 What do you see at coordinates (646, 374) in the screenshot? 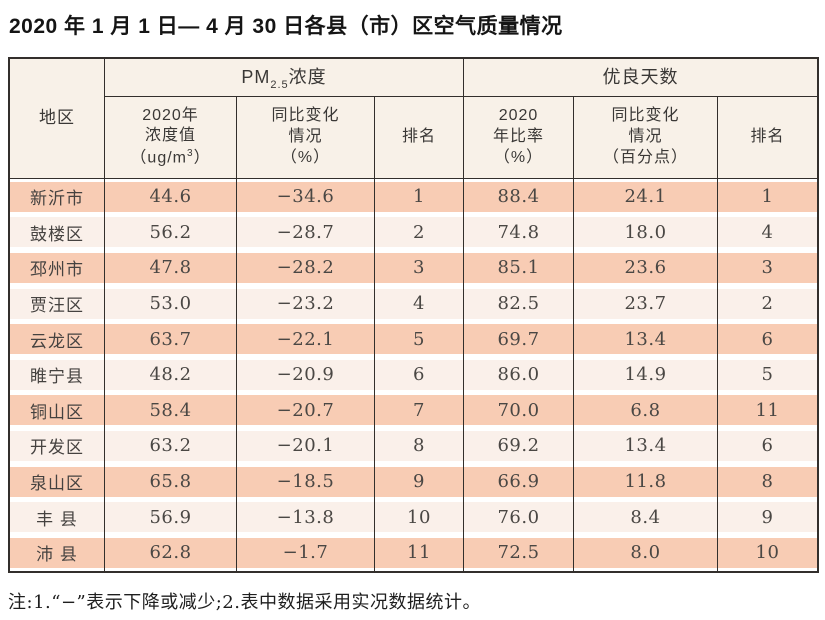
I see `value-cell: 14.9` at bounding box center [646, 374].